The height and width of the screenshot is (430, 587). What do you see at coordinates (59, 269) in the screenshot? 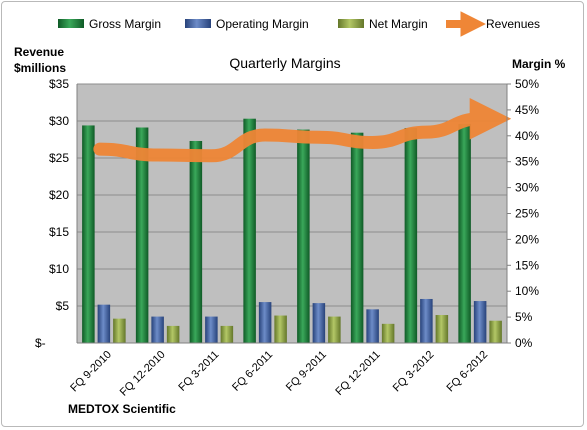
I see `left-tick-label: $10` at bounding box center [59, 269].